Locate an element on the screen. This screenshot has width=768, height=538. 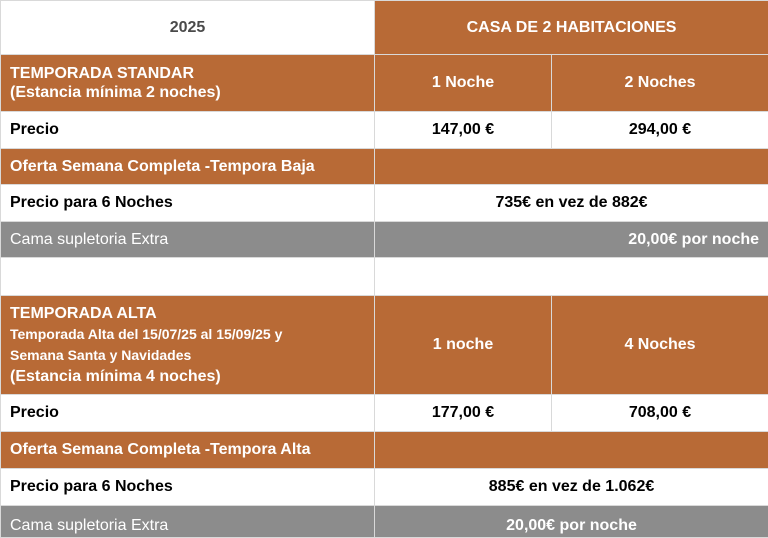
high-extra-bed-value: 20,00€ por noche is located at coordinates (571, 522).